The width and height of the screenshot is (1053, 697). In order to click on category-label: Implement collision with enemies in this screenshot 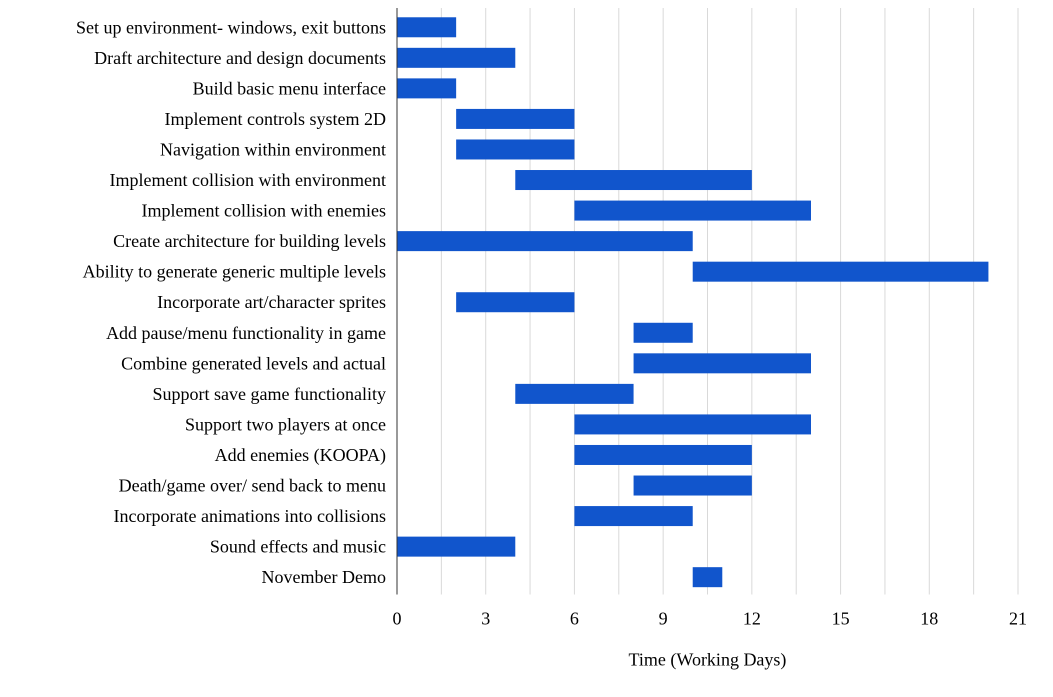, I will do `click(264, 211)`.